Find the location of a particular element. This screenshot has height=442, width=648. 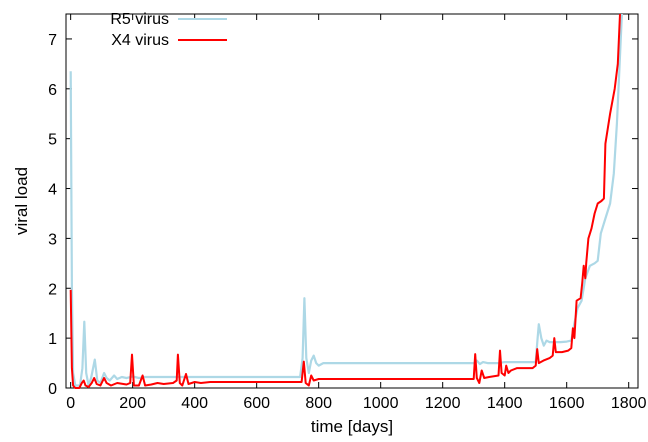

legend-label-x4: X4 virus is located at coordinates (140, 40).